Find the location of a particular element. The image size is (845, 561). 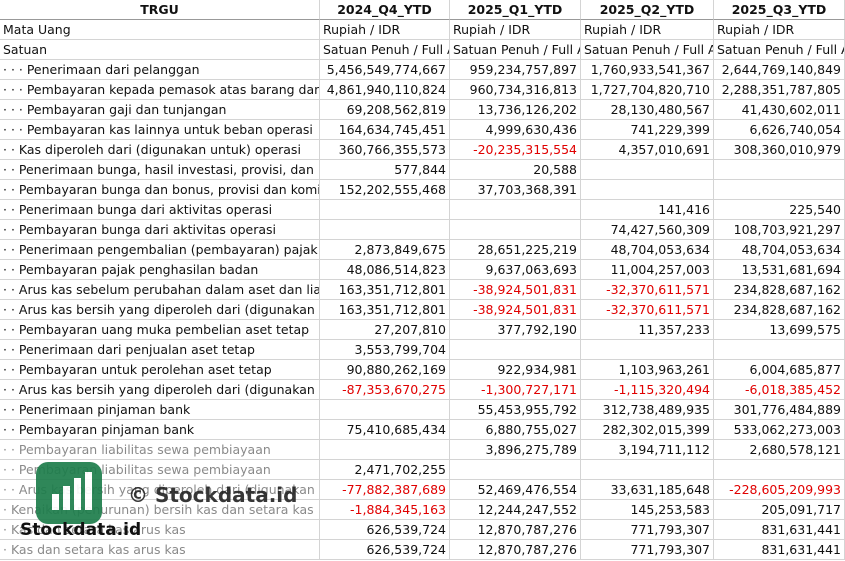

cell-value: -1,115,320,494 is located at coordinates (647, 390).